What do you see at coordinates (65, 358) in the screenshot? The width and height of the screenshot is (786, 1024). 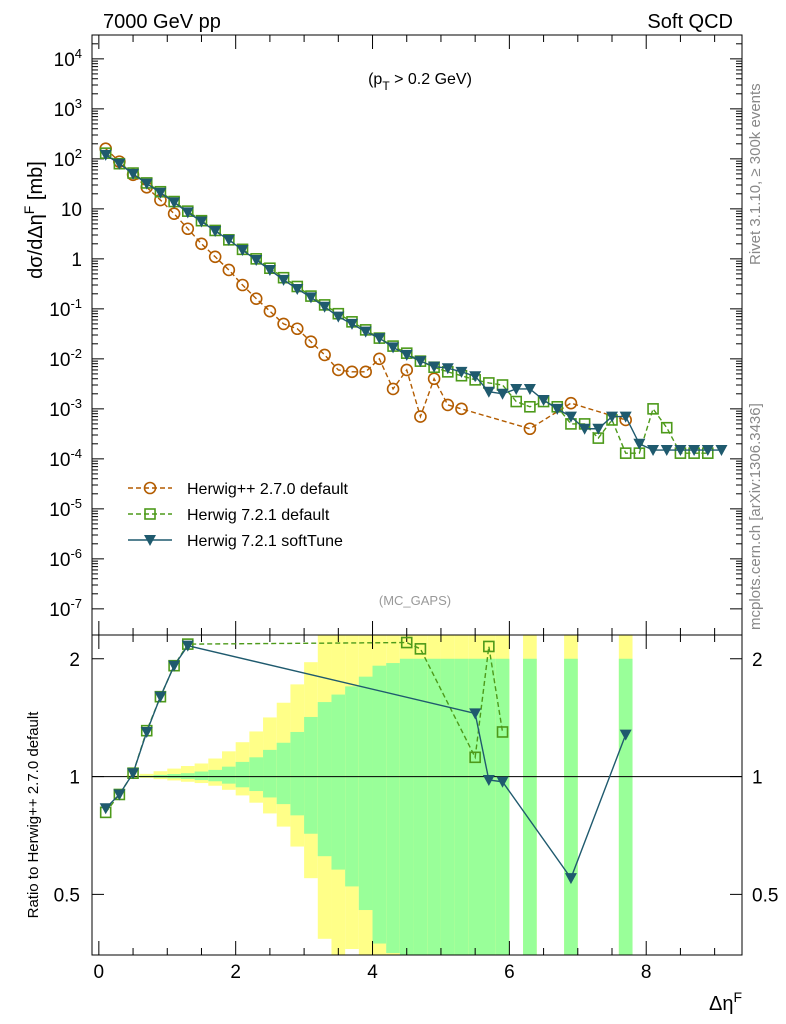 I see `y-tick-label: 10⁻²` at bounding box center [65, 358].